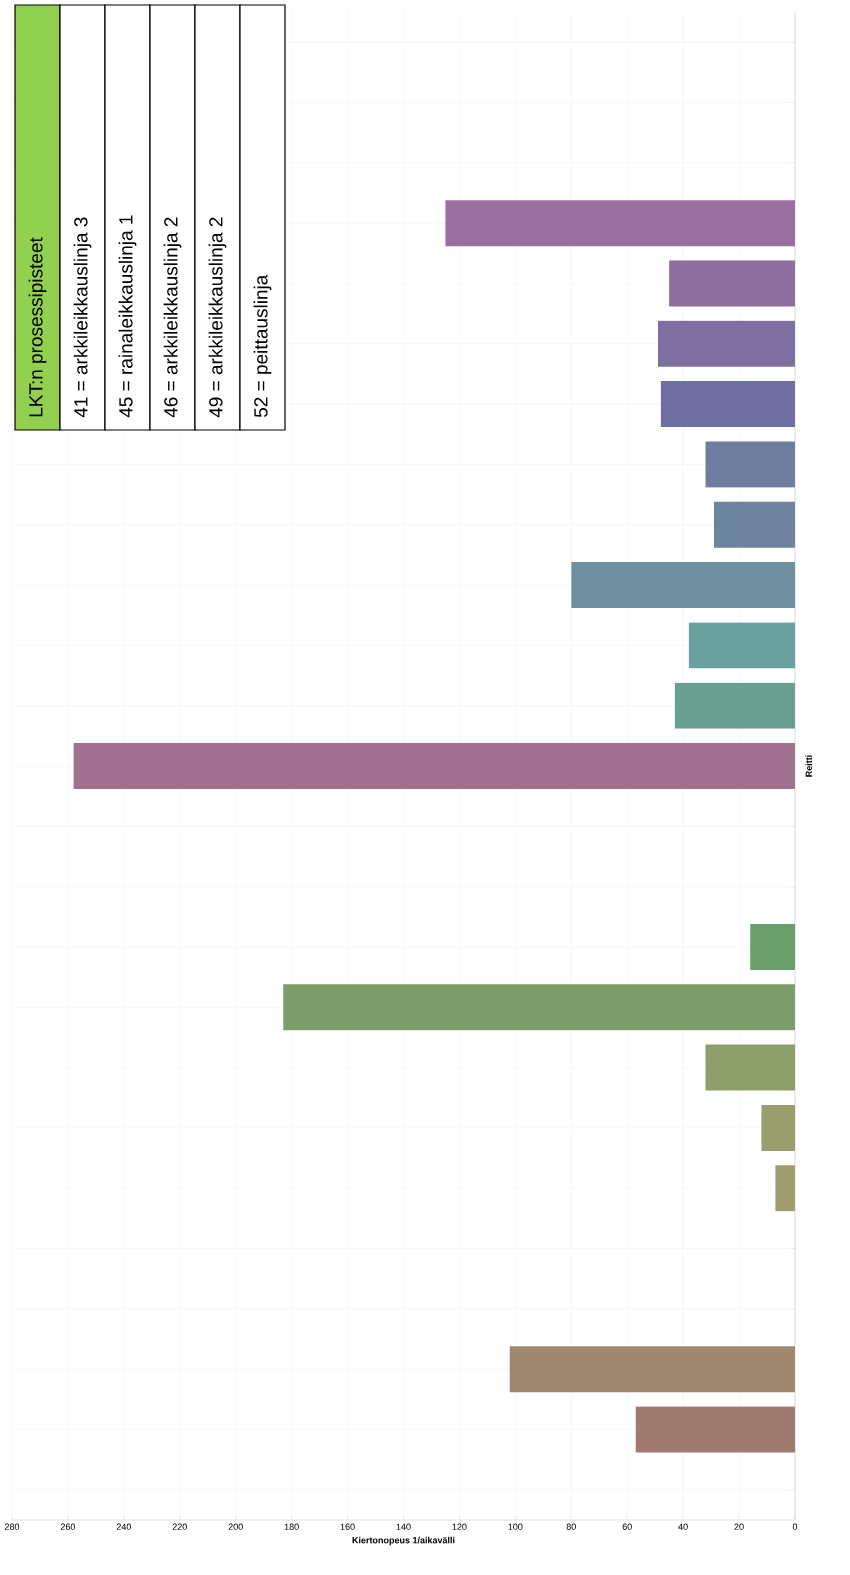  I want to click on x-tick-label: 200, so click(235, 1526).